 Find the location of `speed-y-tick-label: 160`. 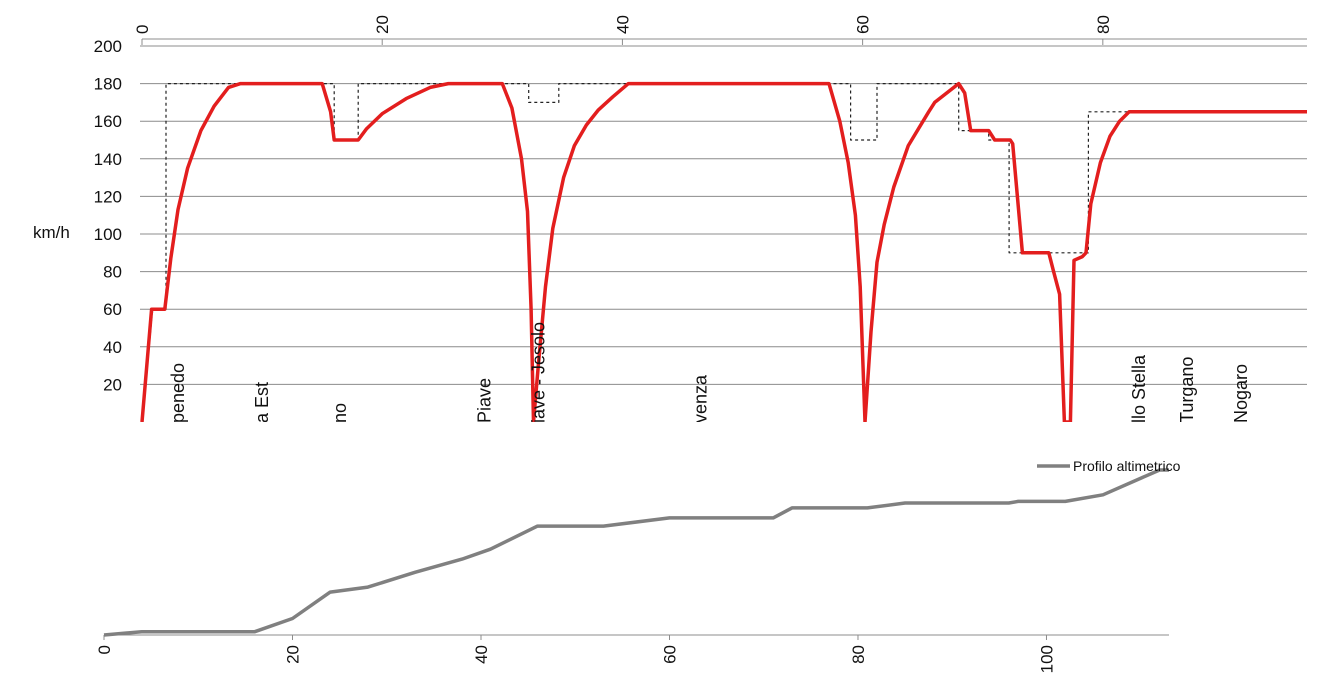

speed-y-tick-label: 160 is located at coordinates (108, 121).